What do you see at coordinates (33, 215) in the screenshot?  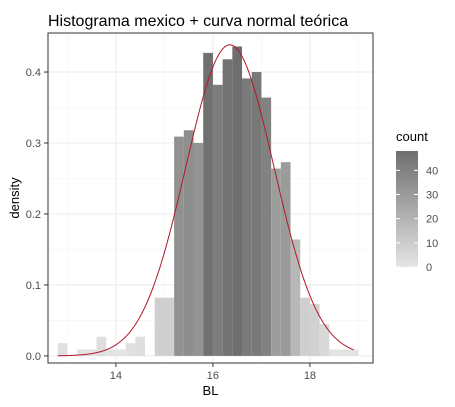 I see `y-tick-label: 0.2` at bounding box center [33, 215].